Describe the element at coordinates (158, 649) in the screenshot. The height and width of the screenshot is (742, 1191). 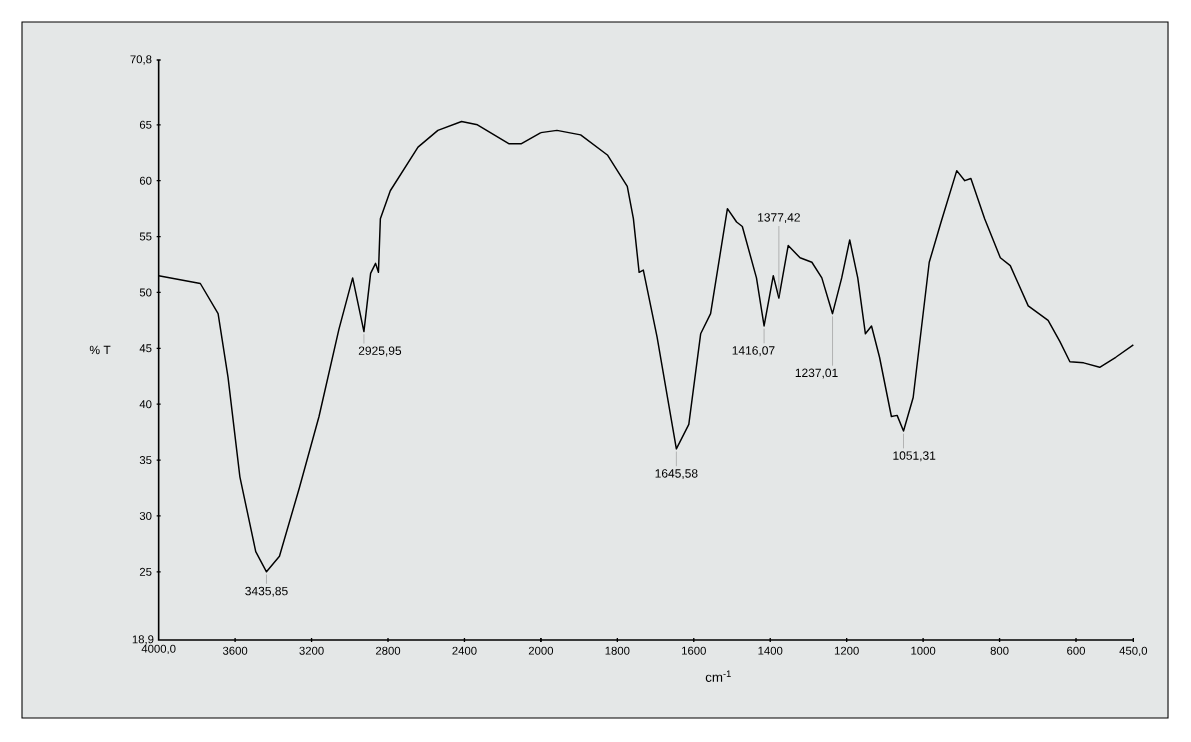
I see `x-tick-label: 4000,0` at that location.